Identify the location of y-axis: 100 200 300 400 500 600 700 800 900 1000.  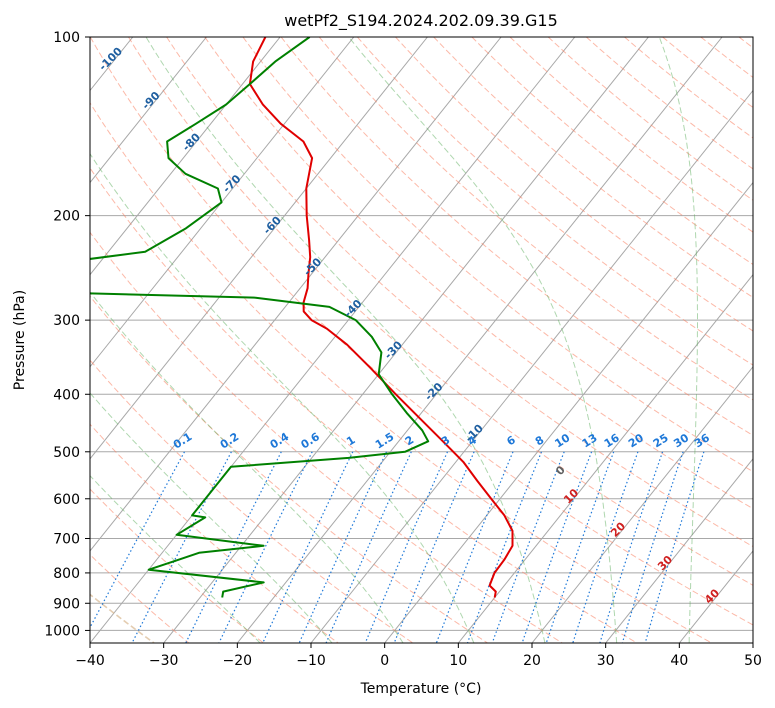
(67, 334).